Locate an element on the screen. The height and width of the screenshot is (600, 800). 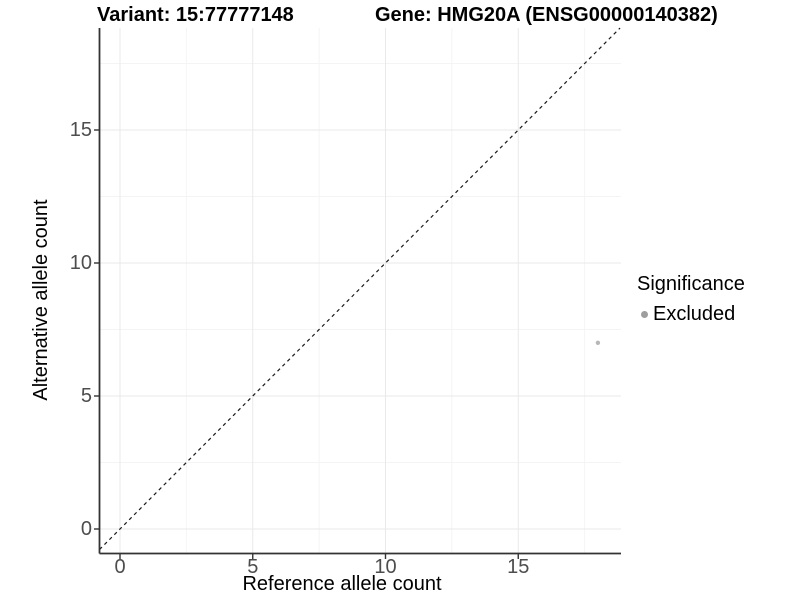
legend-item-excluded: Excluded is located at coordinates (691, 308).